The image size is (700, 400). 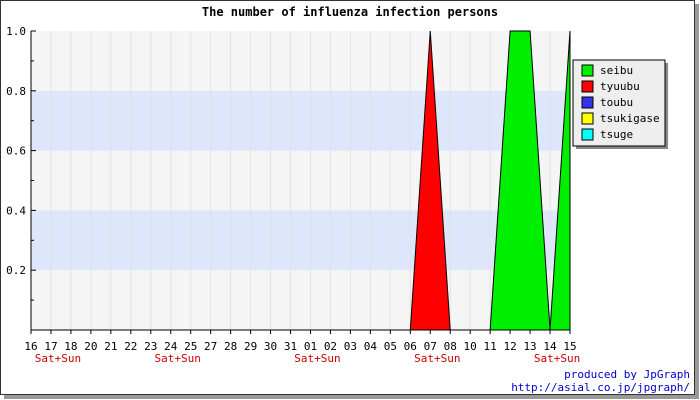 I want to click on x-tick-label: 20, so click(x=90, y=346).